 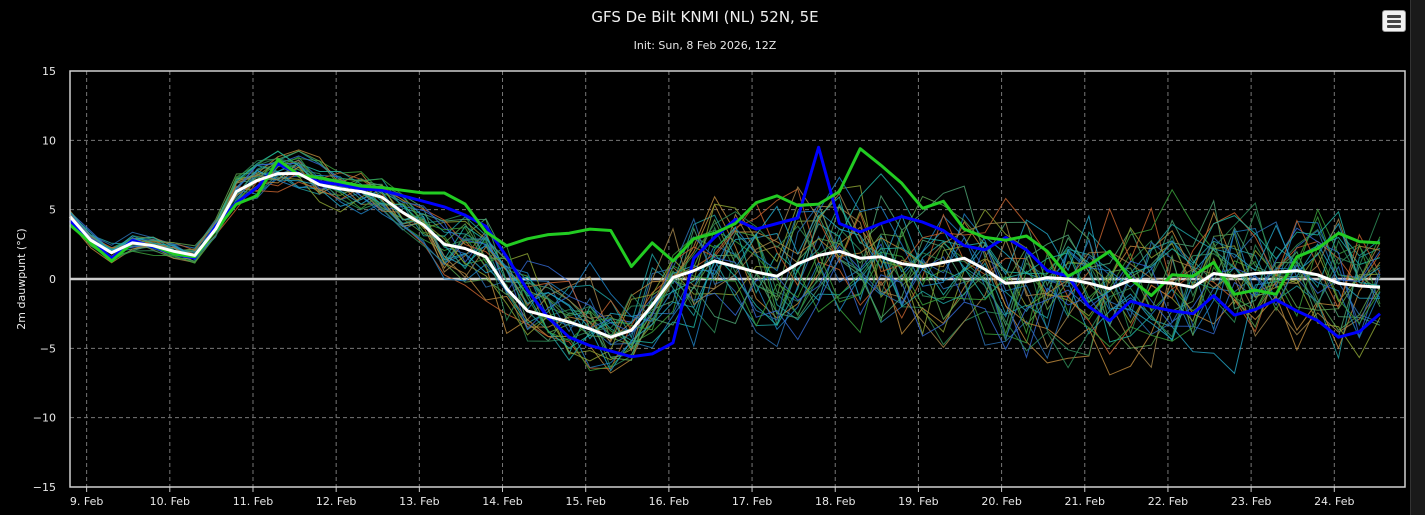 What do you see at coordinates (1417, 257) in the screenshot?
I see `vertical-scrollbar` at bounding box center [1417, 257].